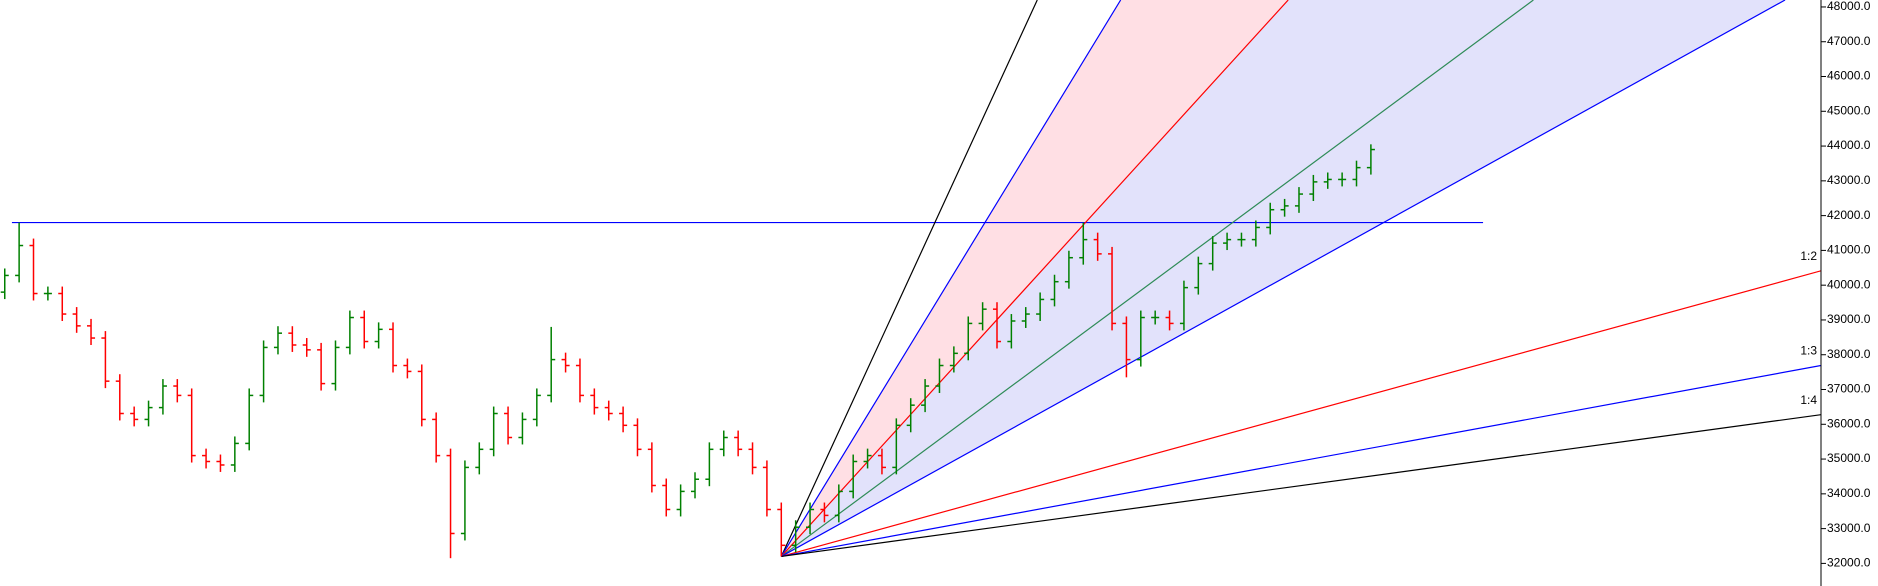 This screenshot has width=1878, height=586. I want to click on fan-label: 1:2, so click(1808, 256).